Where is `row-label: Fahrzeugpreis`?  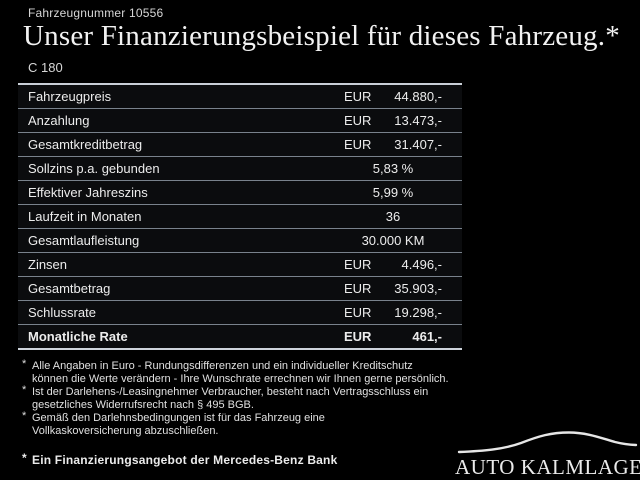 row-label: Fahrzeugpreis is located at coordinates (70, 96).